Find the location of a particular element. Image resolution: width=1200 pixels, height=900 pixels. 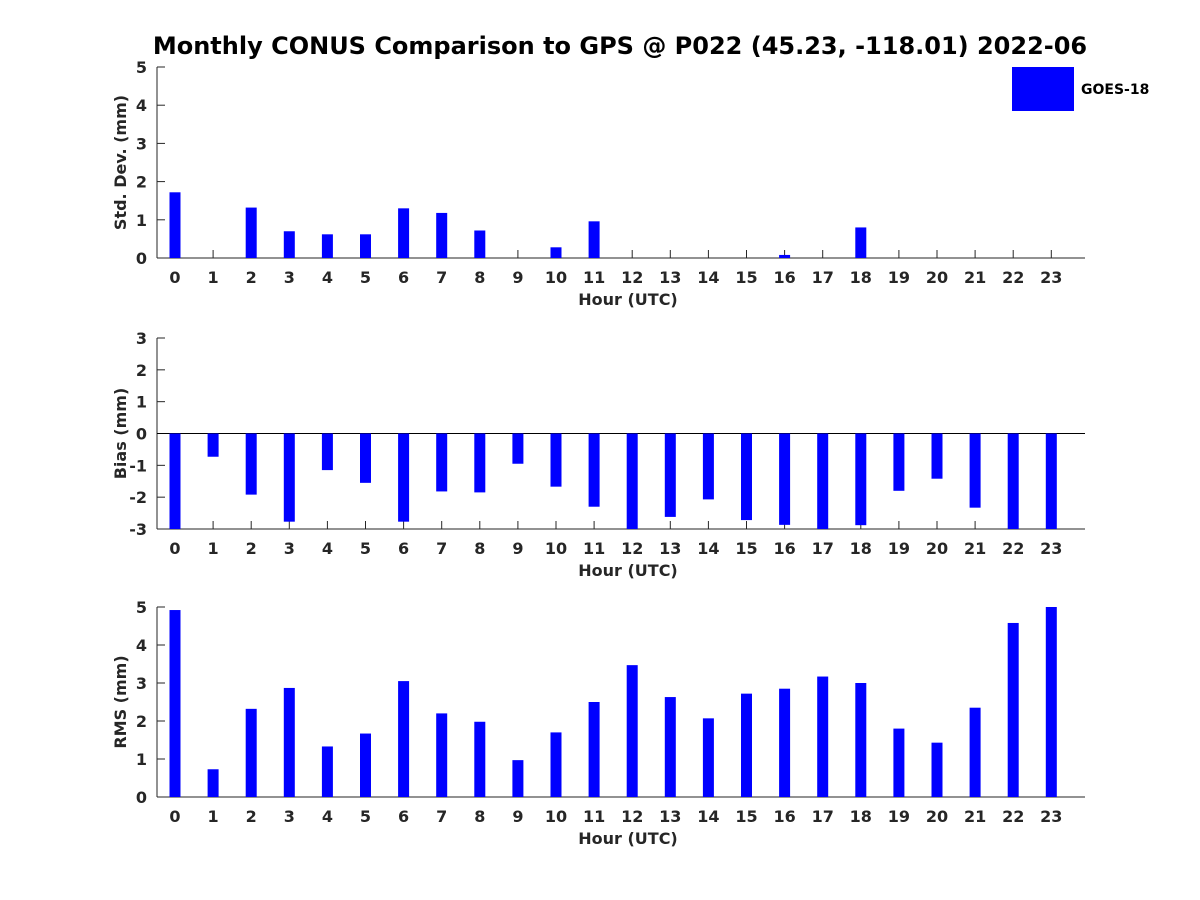

y-tick-label: -2 is located at coordinates (138, 497).